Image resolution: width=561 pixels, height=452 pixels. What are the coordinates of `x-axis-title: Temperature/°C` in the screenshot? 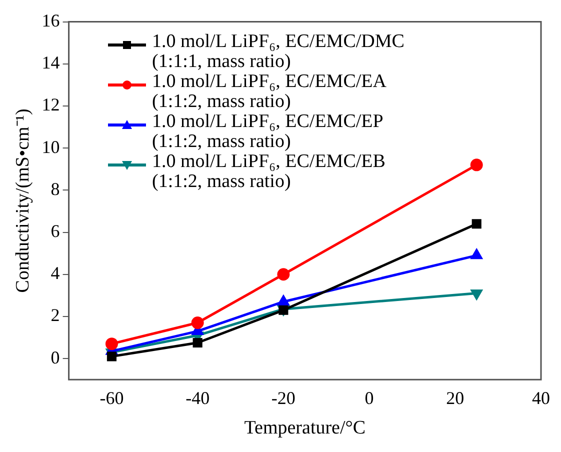 It's located at (305, 428).